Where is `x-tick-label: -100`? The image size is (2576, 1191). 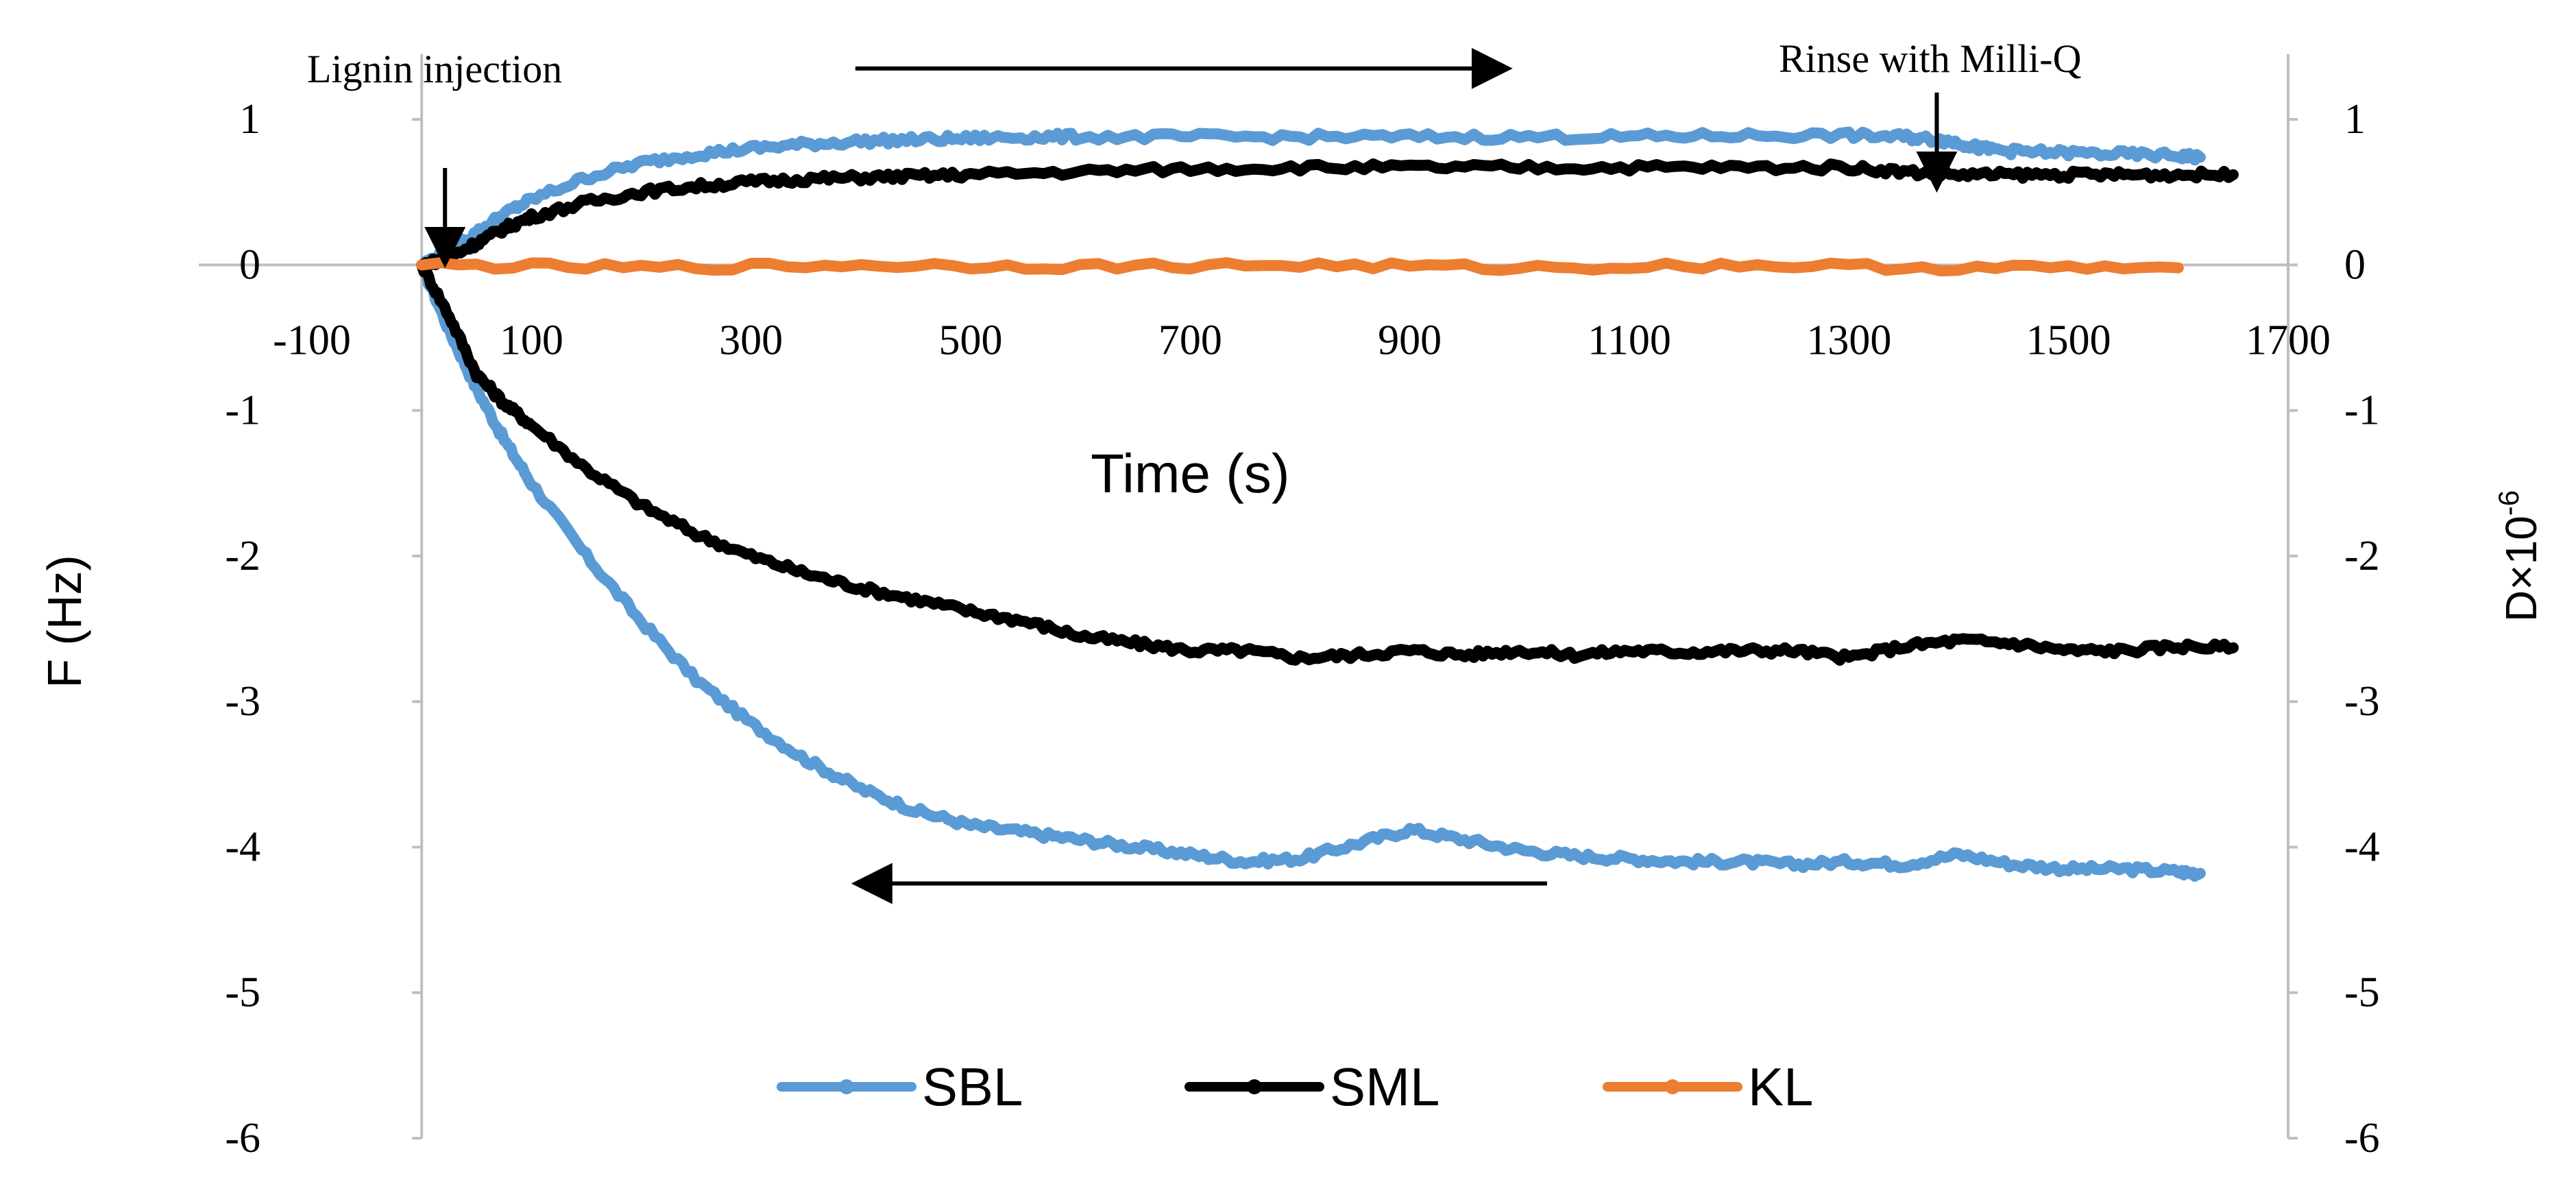
x-tick-label: -100 is located at coordinates (312, 340).